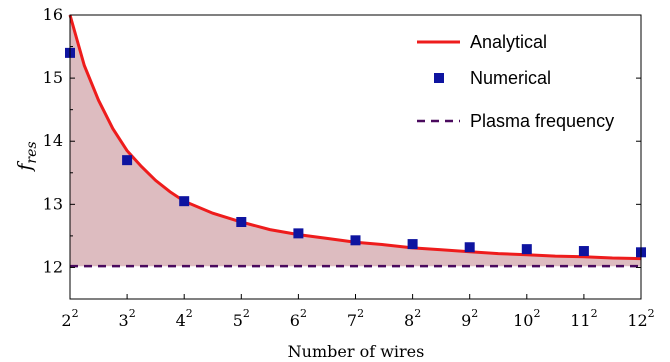  I want to click on x-tick-label: 102, so click(526, 318).